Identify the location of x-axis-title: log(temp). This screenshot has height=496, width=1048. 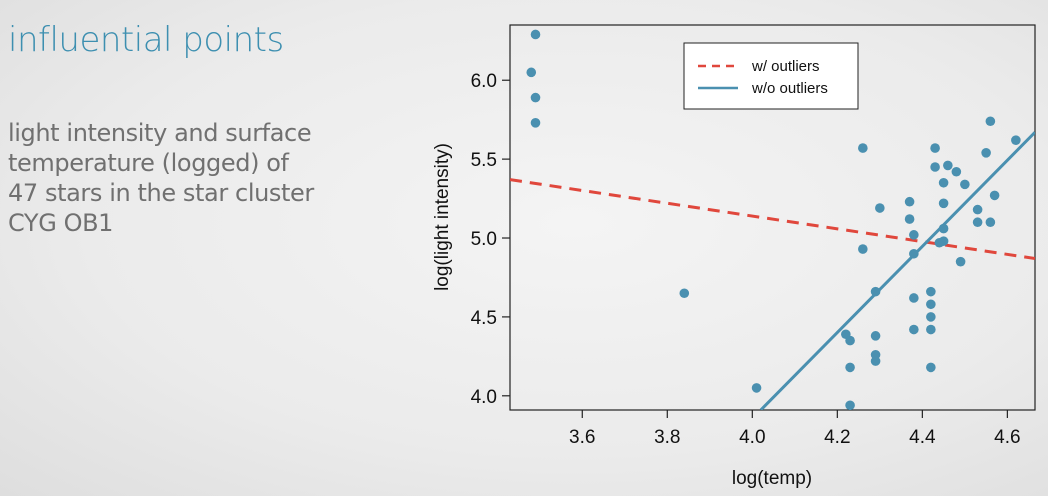
(772, 478).